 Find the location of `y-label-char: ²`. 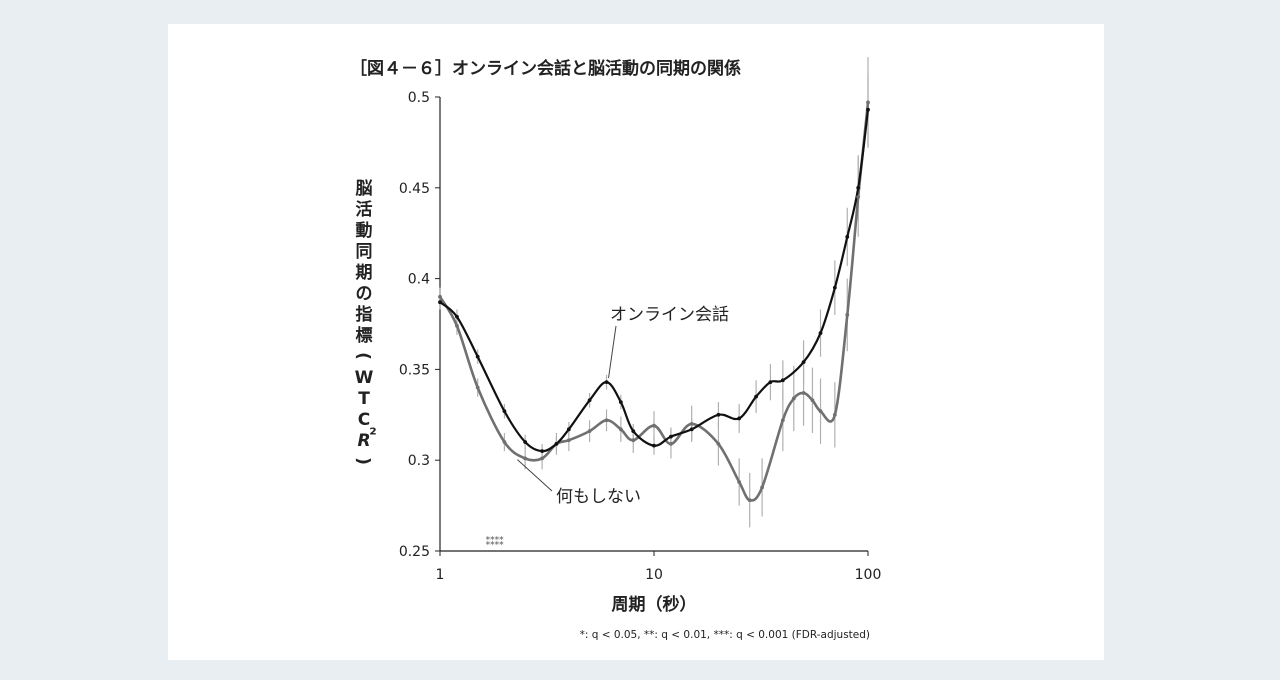

y-label-char: ² is located at coordinates (372, 435).